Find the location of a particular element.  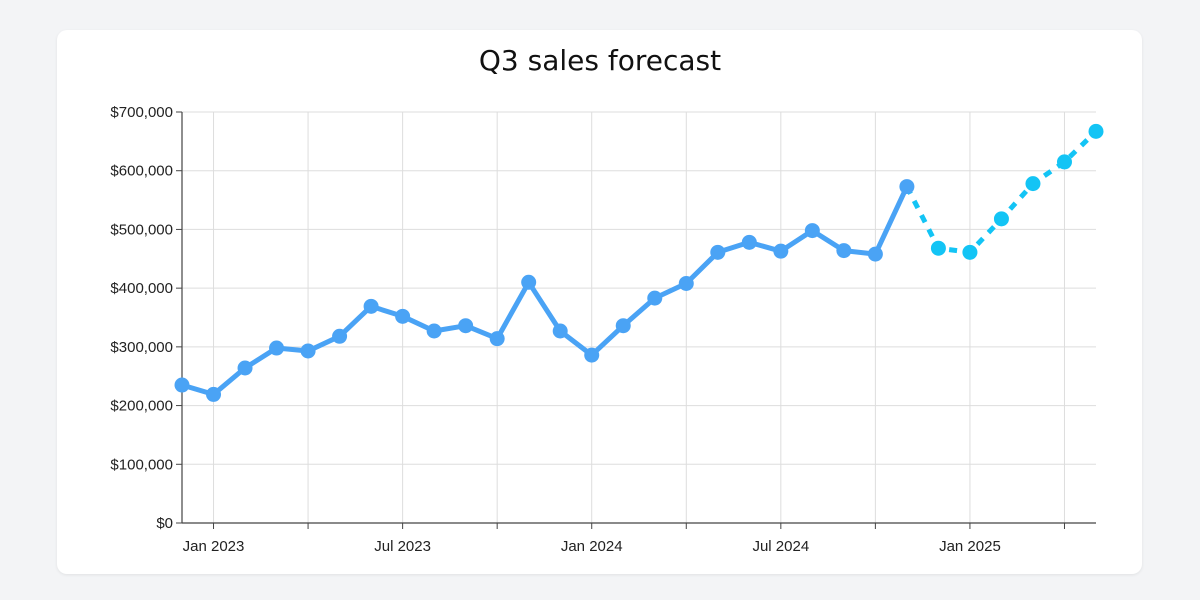

y-tick-label: $200,000 is located at coordinates (141, 406).